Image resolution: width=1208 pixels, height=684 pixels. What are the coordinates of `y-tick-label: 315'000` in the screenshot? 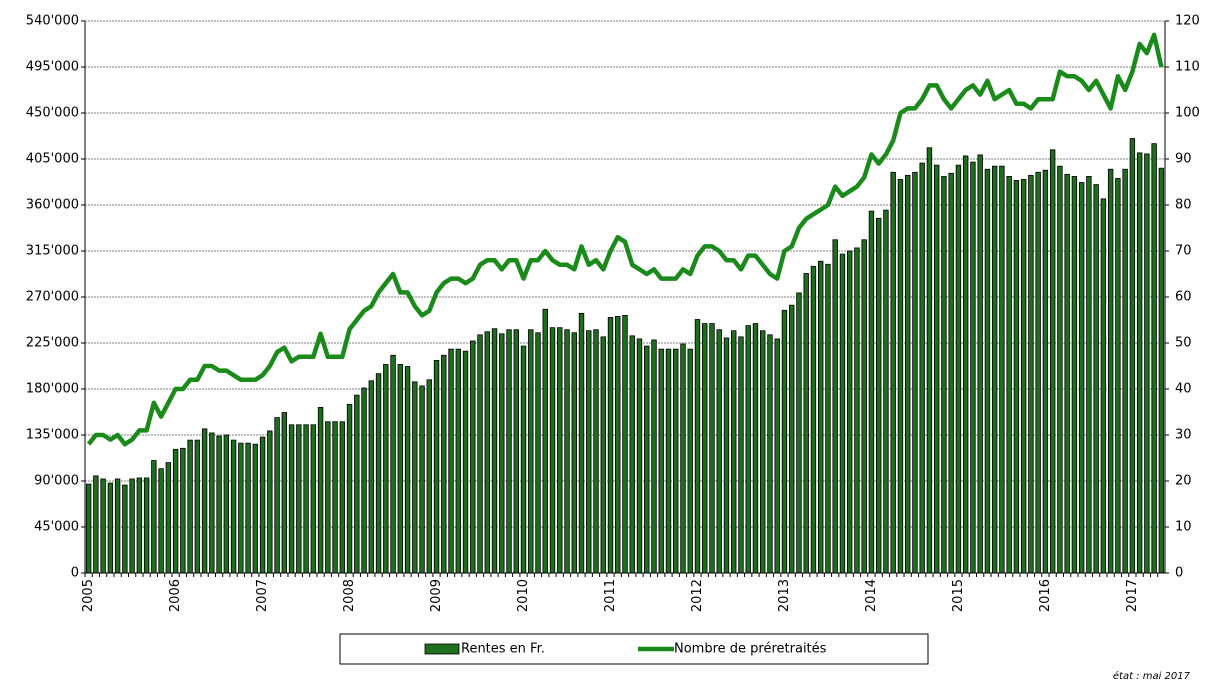 It's located at (52, 251).